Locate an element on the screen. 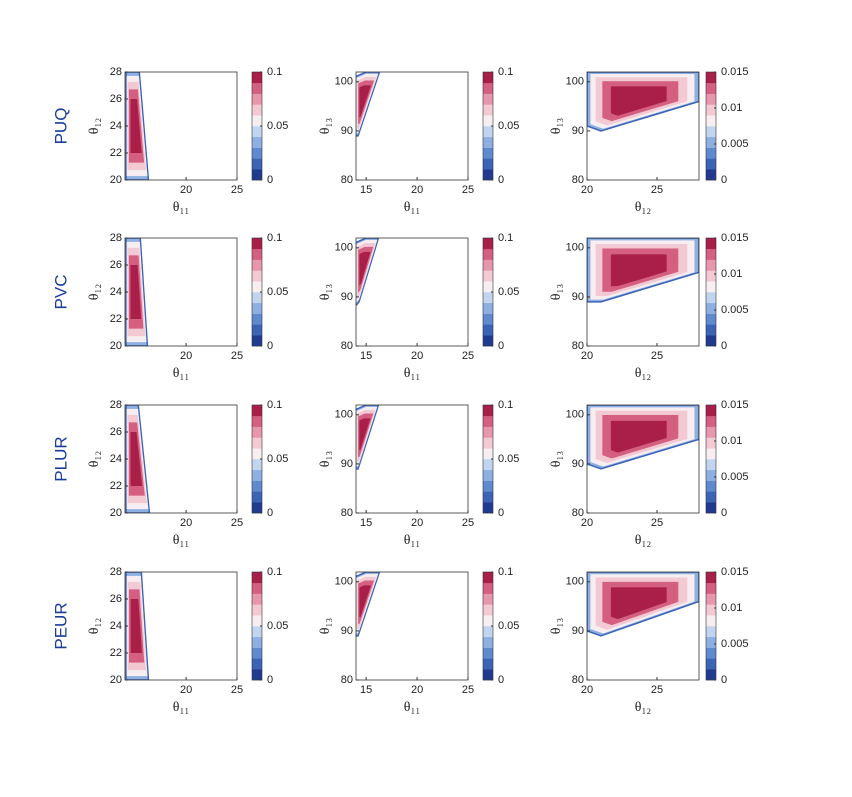 This screenshot has width=852, height=797. panel: 20 25 20 22 24 26 28 θ₁₁ θ₁₂ 0 0.05 0.1 is located at coordinates (187, 640).